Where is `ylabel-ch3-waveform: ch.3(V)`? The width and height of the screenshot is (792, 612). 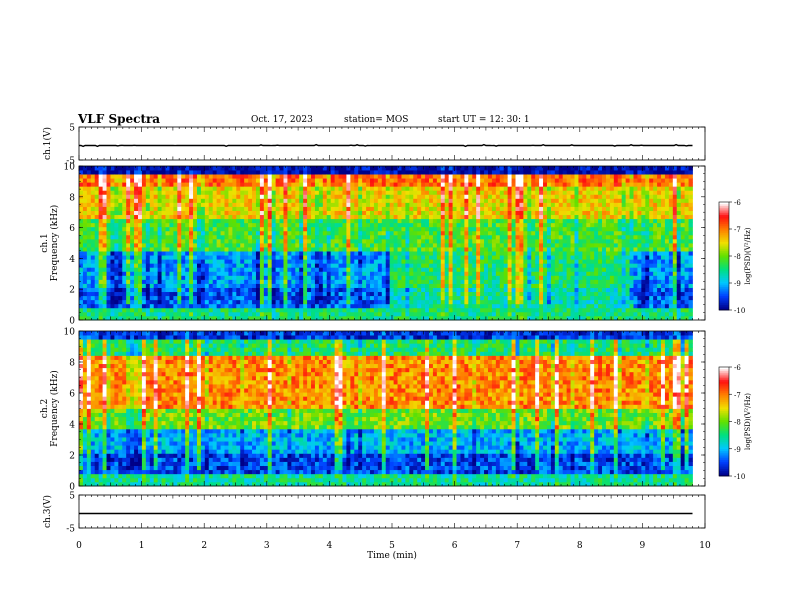 ylabel-ch3-waveform: ch.3(V) is located at coordinates (47, 511).